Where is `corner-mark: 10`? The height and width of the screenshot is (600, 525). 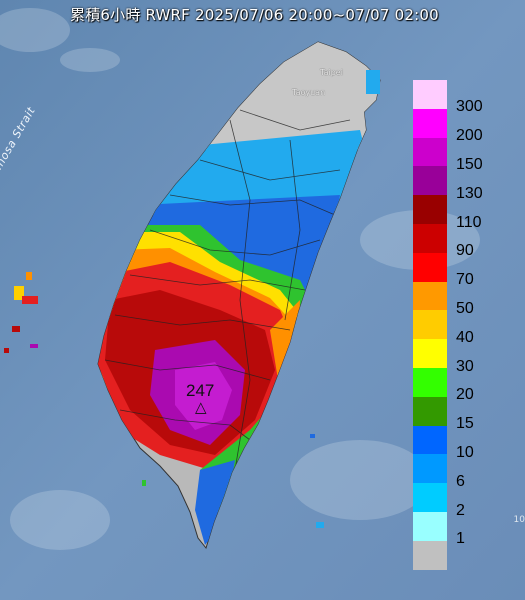 corner-mark: 10 is located at coordinates (519, 520).